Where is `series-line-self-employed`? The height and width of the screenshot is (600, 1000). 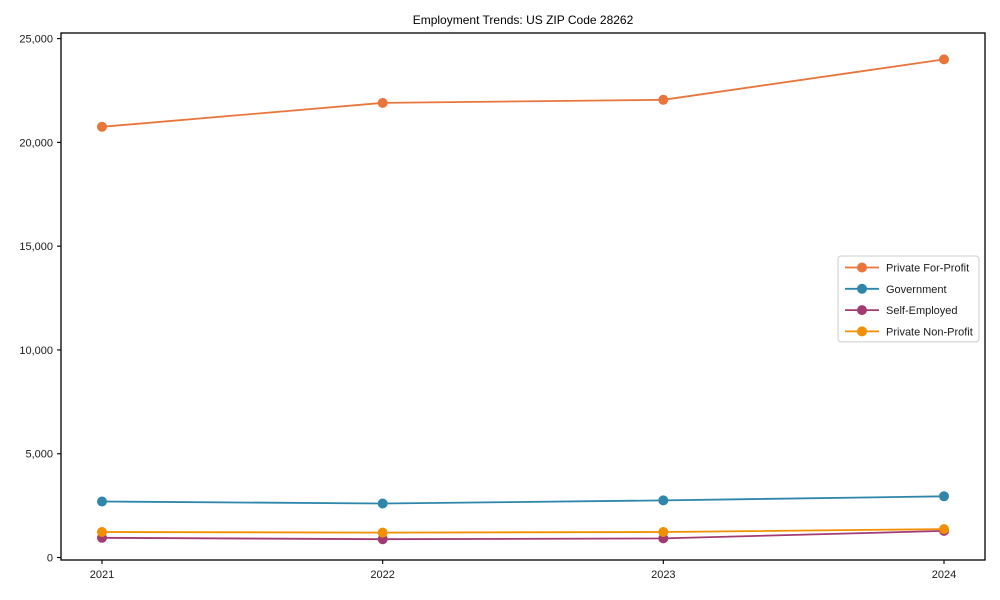 series-line-self-employed is located at coordinates (523, 535).